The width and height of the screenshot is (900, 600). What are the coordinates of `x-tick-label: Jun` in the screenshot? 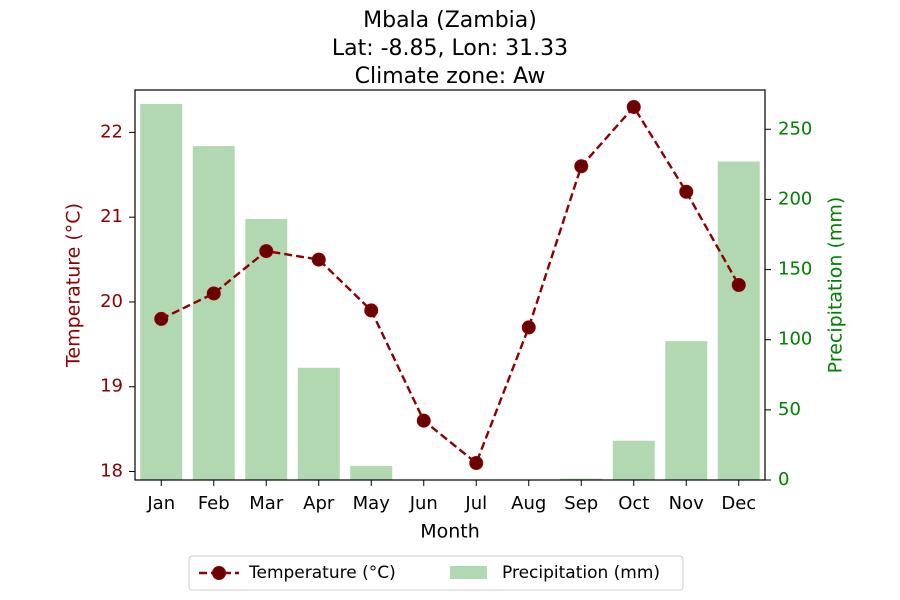 It's located at (423, 503).